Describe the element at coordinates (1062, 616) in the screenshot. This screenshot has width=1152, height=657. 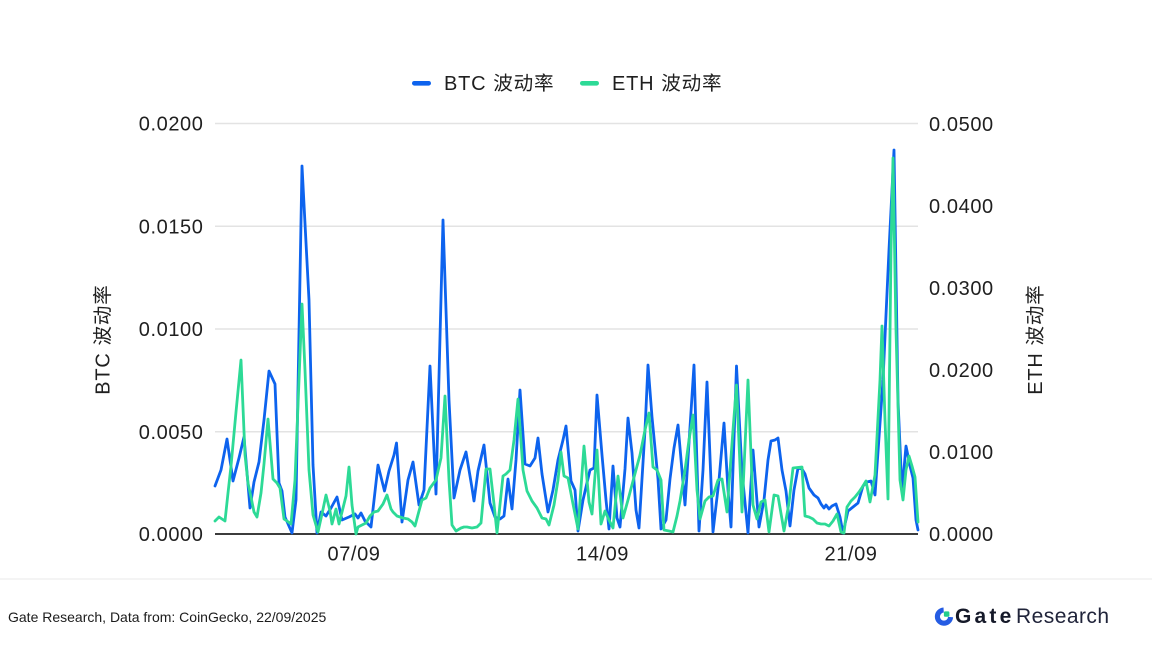
I see `svg-text: Research` at that location.